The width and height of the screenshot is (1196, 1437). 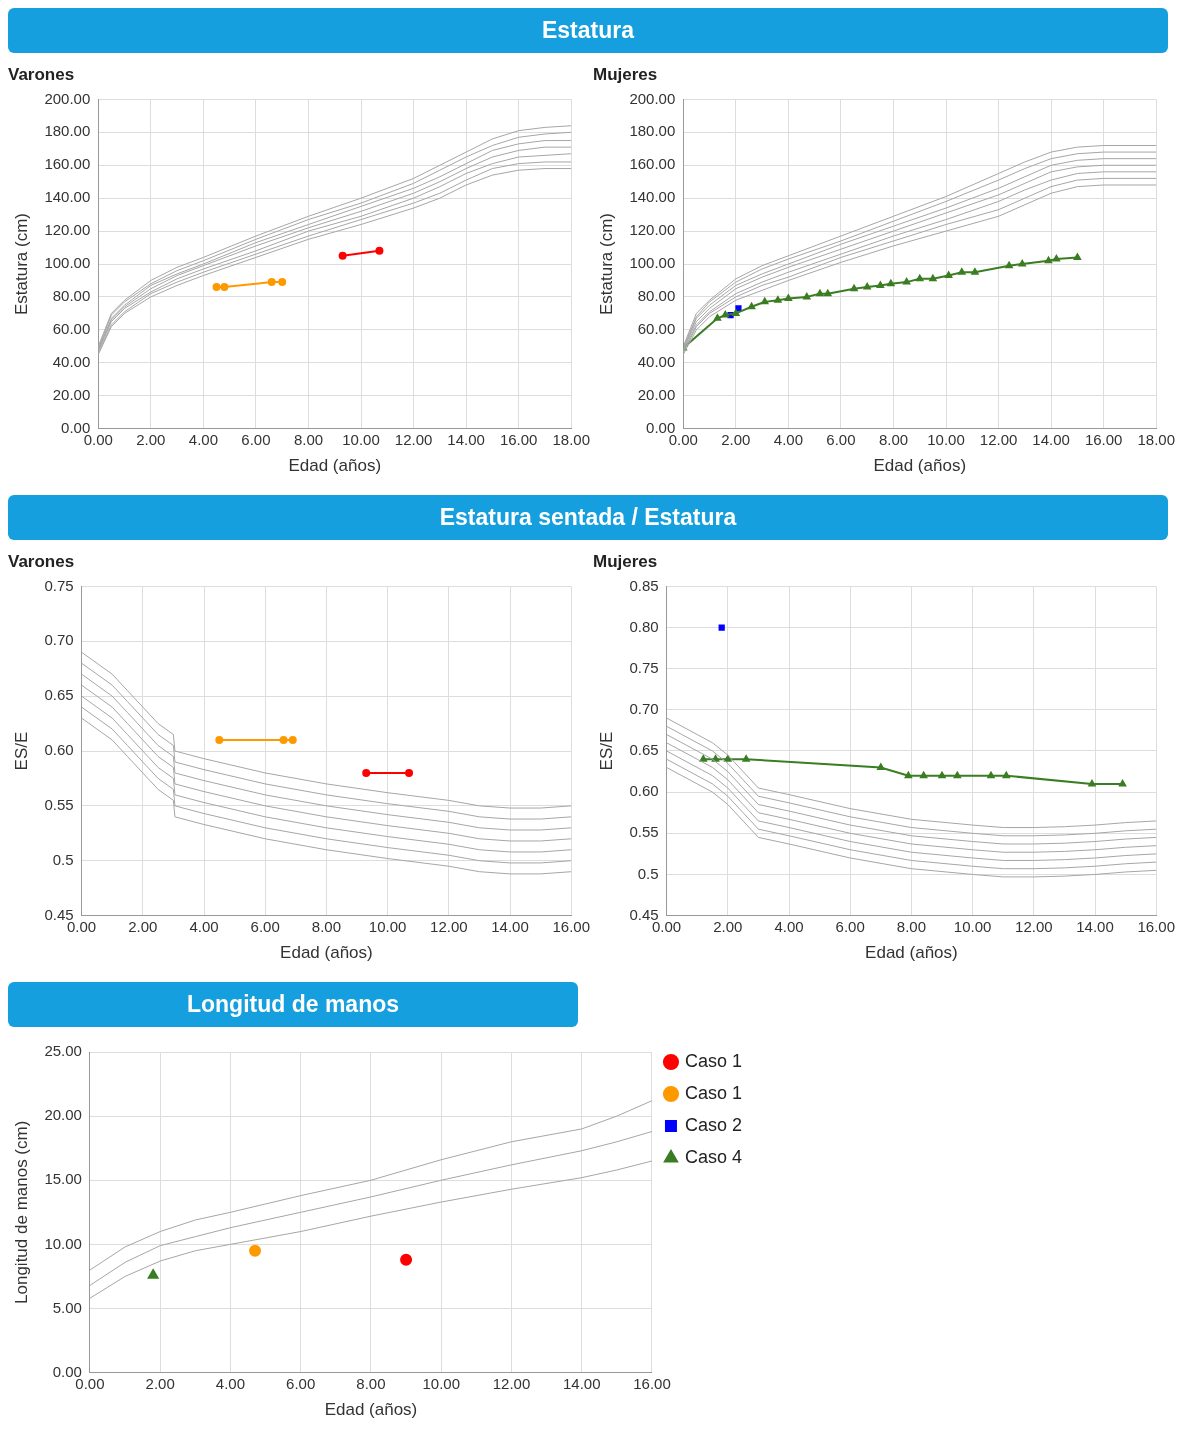 What do you see at coordinates (21, 1212) in the screenshot?
I see `y-axis-title: Longitud de manos (cm)` at bounding box center [21, 1212].